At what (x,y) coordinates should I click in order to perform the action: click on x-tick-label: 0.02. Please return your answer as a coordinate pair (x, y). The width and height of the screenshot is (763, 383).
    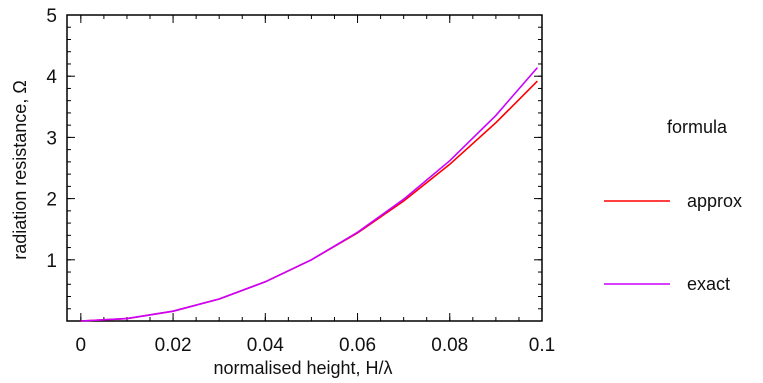
    Looking at the image, I should click on (173, 345).